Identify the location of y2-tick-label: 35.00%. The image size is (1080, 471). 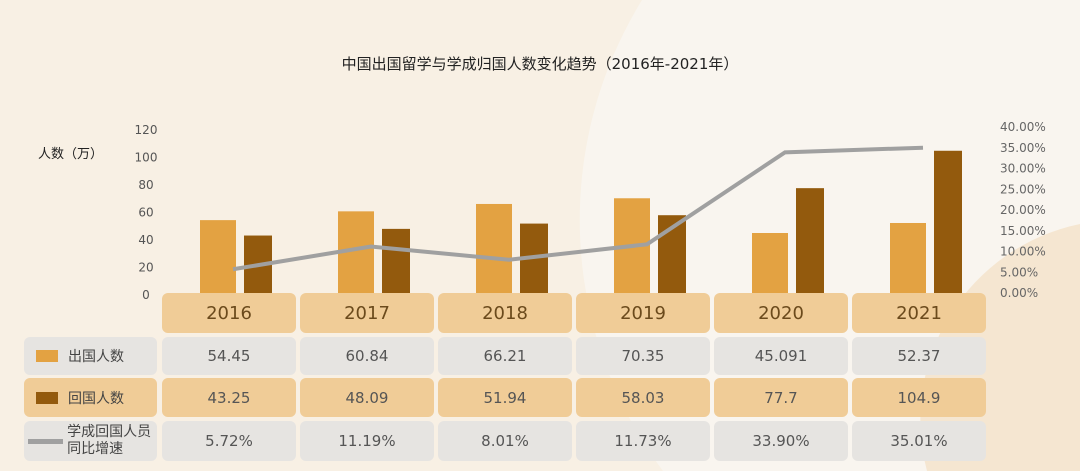
(1023, 148).